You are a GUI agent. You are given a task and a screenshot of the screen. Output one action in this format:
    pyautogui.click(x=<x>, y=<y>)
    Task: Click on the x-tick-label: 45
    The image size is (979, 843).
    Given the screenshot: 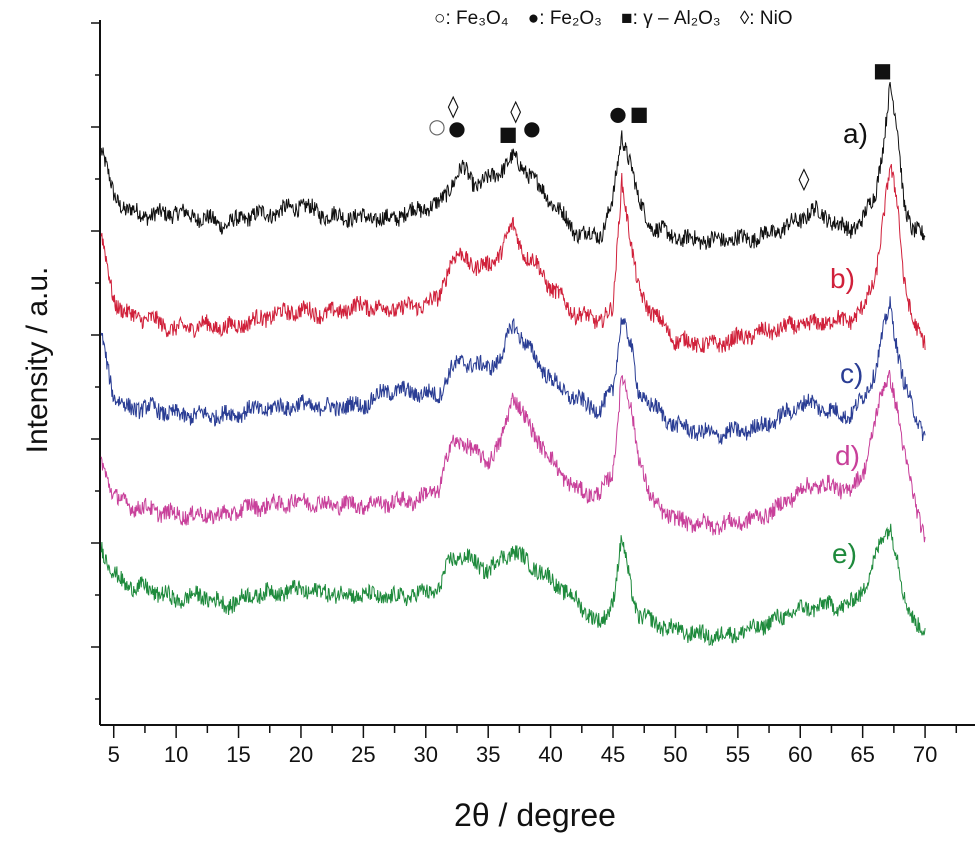 What is the action you would take?
    pyautogui.click(x=613, y=754)
    